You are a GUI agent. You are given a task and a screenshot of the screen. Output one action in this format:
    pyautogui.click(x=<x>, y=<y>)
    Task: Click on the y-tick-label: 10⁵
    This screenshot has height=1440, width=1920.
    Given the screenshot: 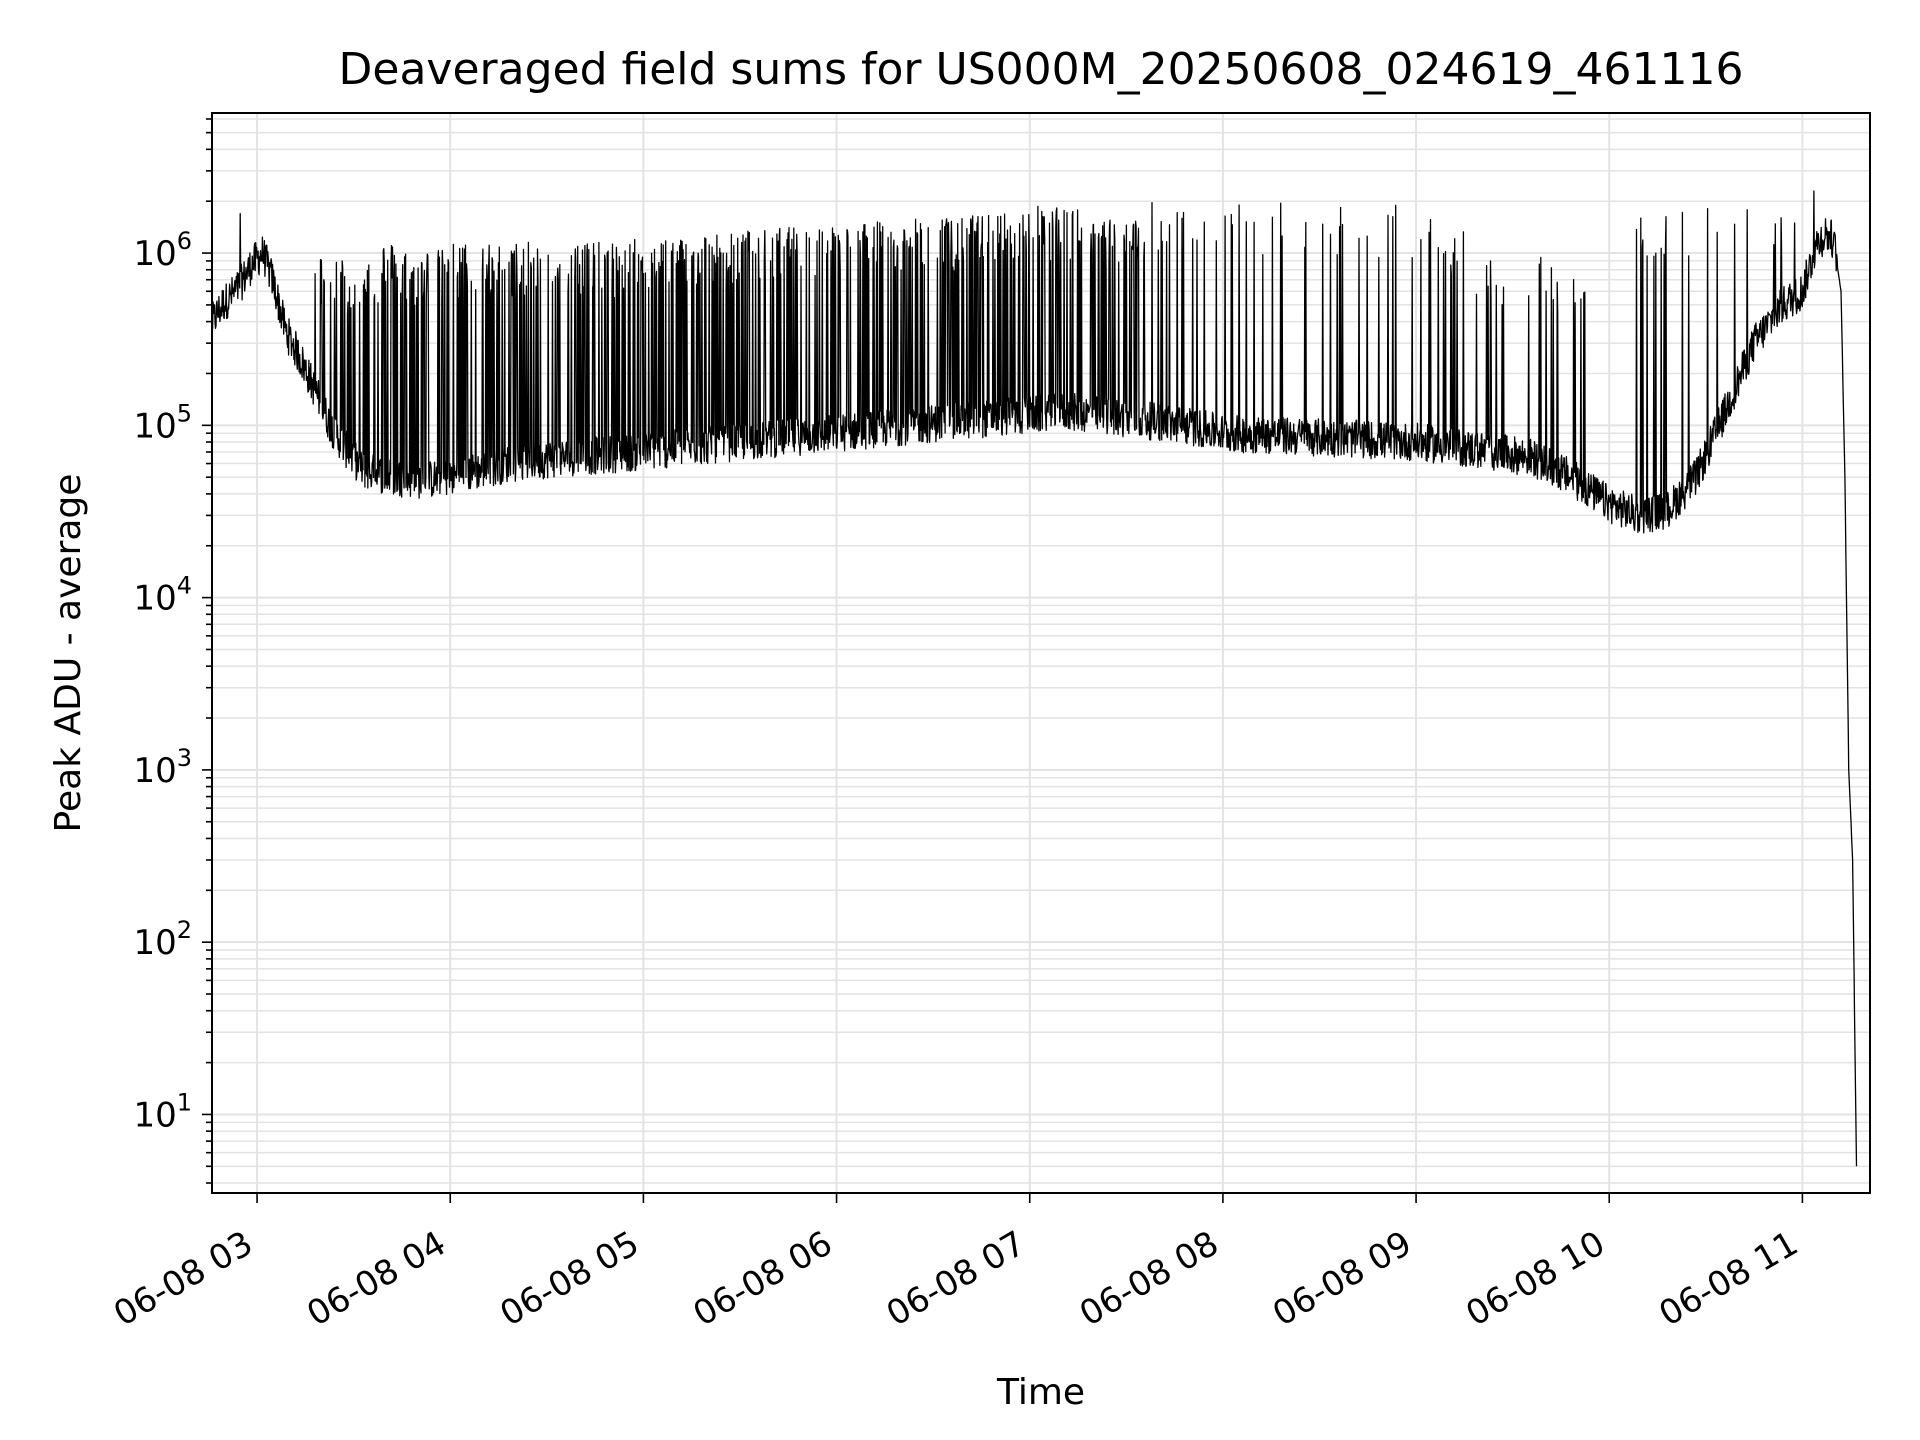 What is the action you would take?
    pyautogui.click(x=162, y=422)
    